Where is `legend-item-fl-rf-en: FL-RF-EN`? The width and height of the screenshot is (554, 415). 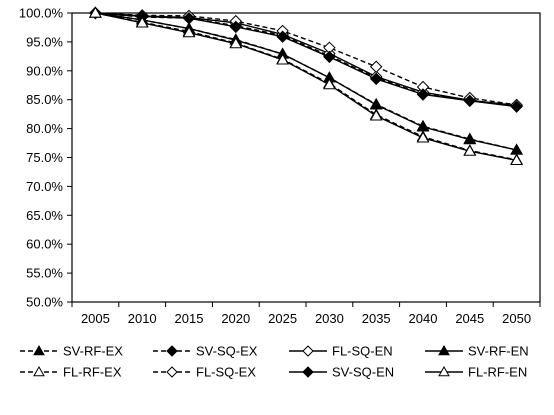
legend-item-fl-rf-en: FL-RF-EN is located at coordinates (476, 372).